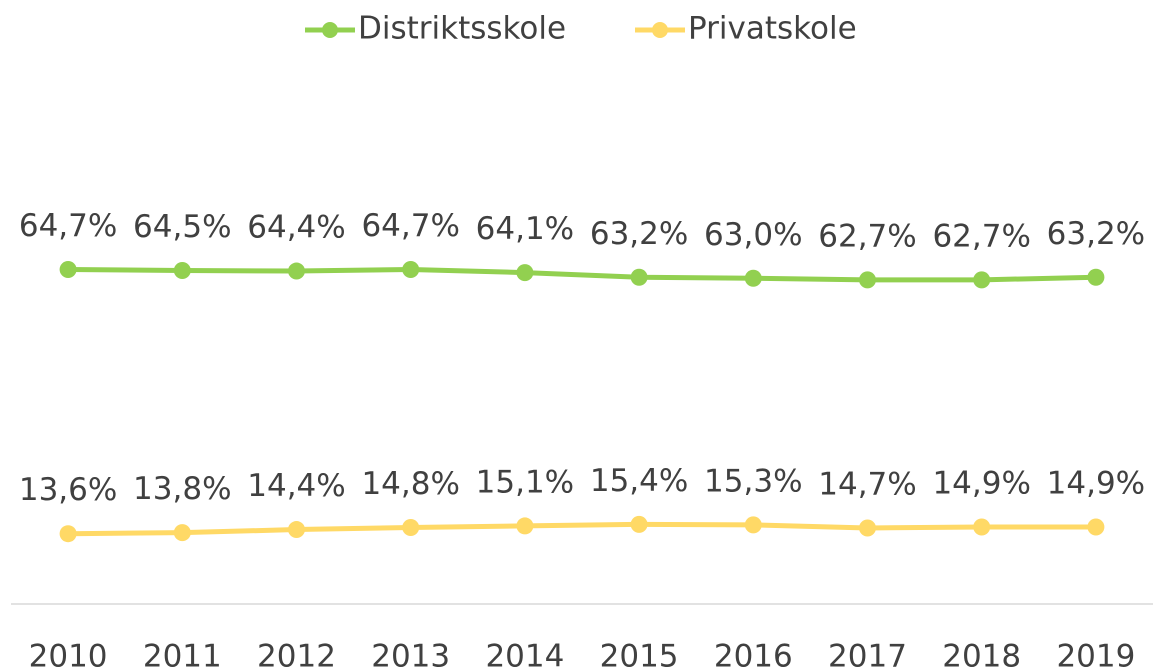  Describe the element at coordinates (525, 229) in the screenshot. I see `data-label: 64,1%` at that location.